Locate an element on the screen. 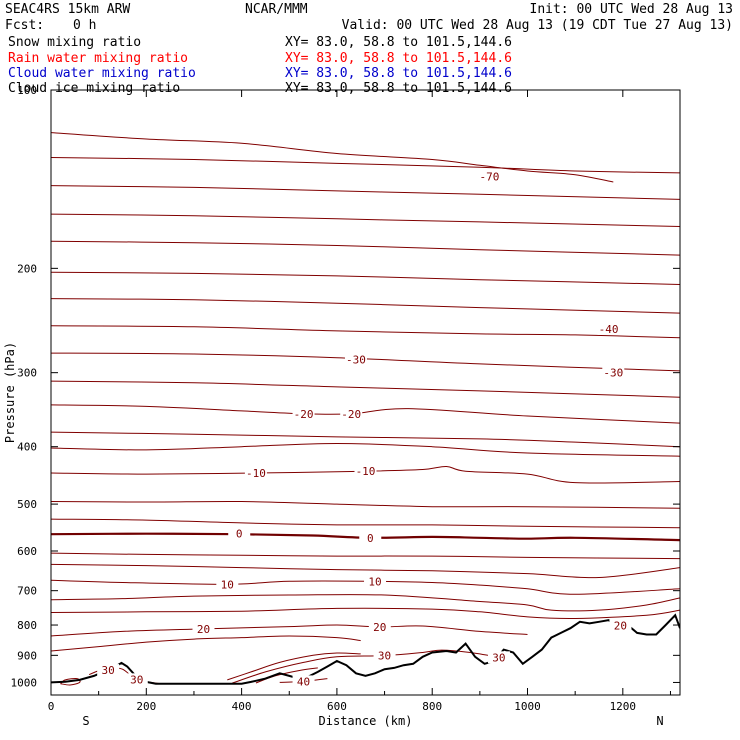 This screenshot has width=740, height=740. contour-label: 40 is located at coordinates (303, 681).